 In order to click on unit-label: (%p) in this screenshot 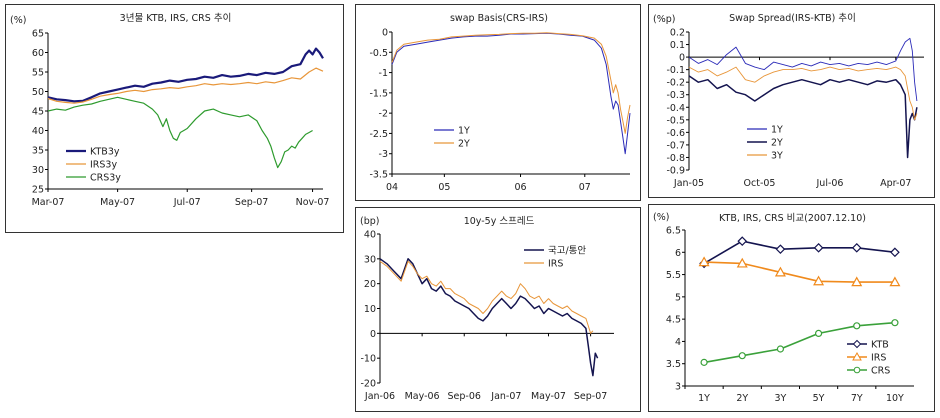, I will do `click(664, 19)`.